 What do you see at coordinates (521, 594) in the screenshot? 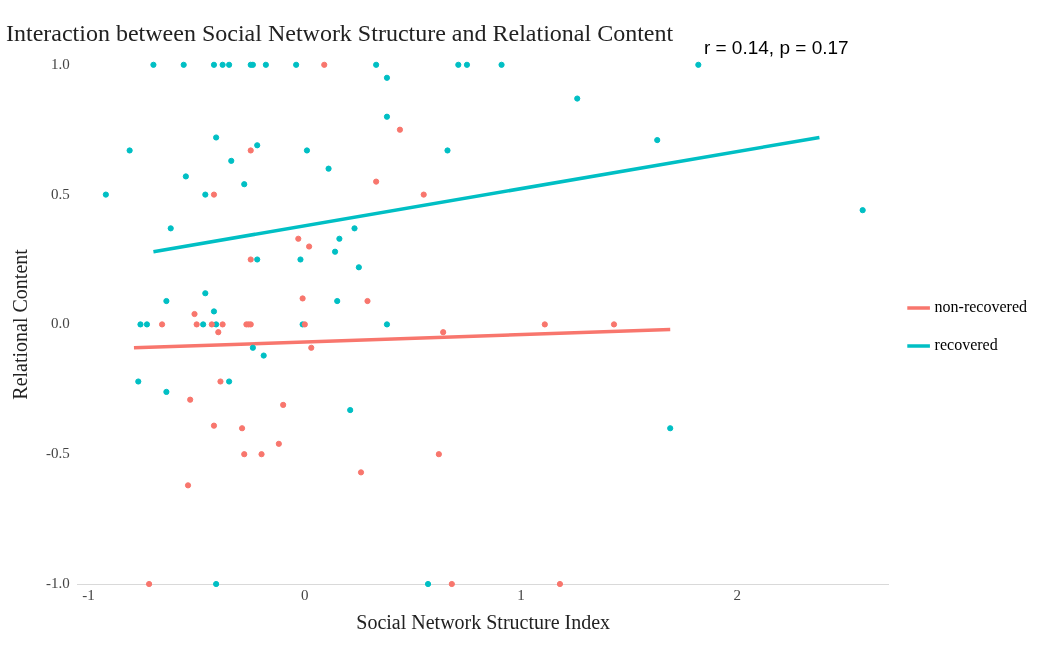
I see `x-tick-label: 1` at bounding box center [521, 594].